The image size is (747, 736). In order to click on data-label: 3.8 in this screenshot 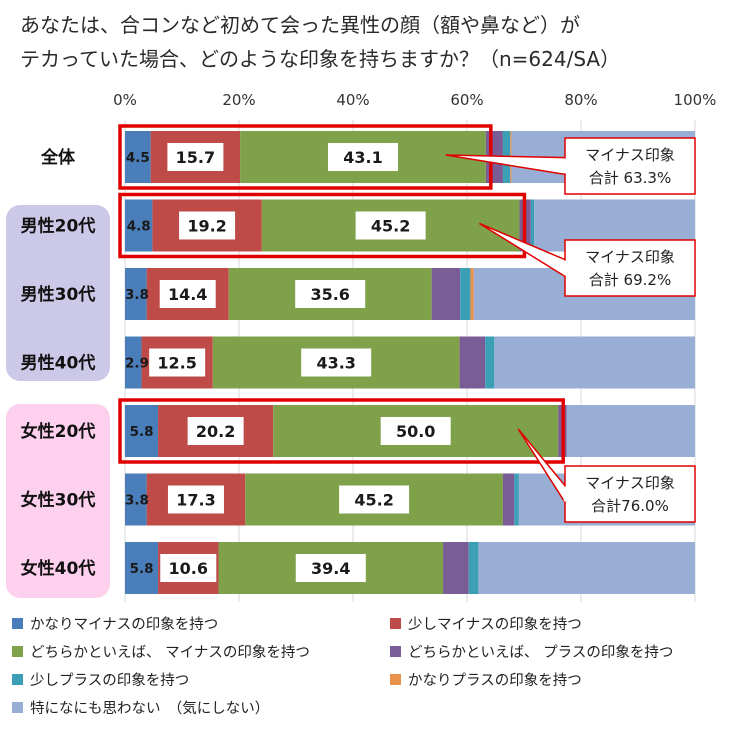, I will do `click(137, 501)`.